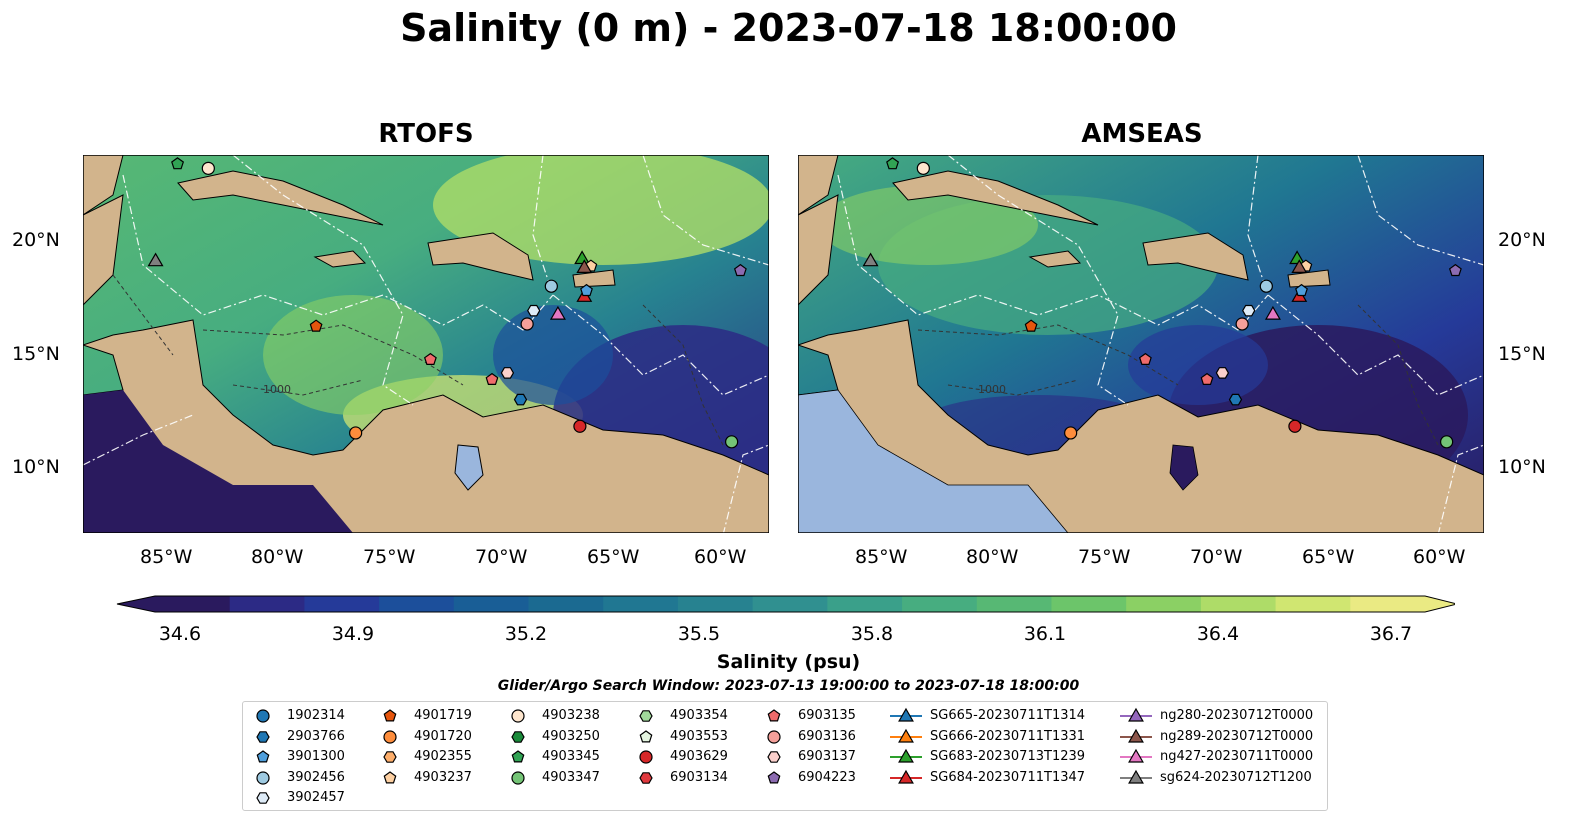 The image size is (1577, 827). Describe the element at coordinates (699, 736) in the screenshot. I see `legend-label: 4903553` at that location.